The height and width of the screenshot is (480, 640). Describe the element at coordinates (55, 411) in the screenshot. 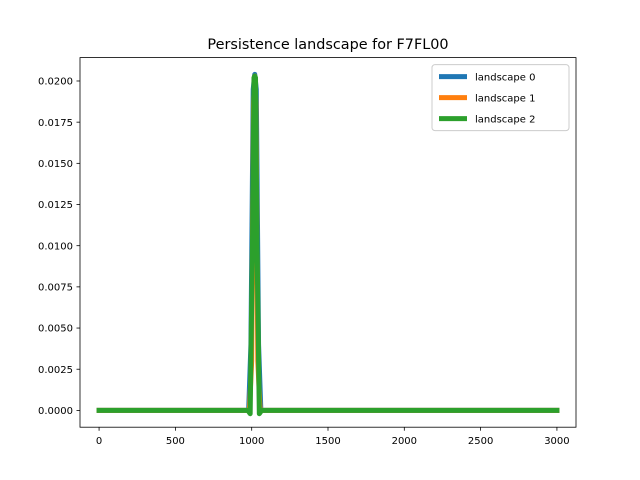

I see `y-tick-label: 0.0000` at that location.